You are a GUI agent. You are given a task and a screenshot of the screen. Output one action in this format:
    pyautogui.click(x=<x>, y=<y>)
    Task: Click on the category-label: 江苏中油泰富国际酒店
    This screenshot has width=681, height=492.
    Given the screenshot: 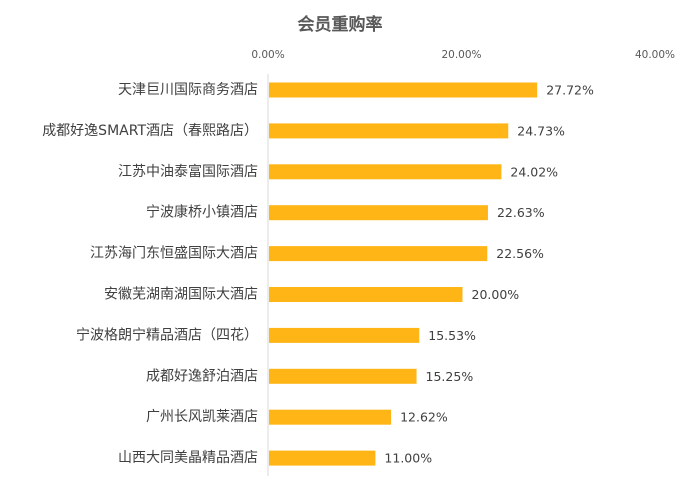 What is the action you would take?
    pyautogui.click(x=188, y=171)
    